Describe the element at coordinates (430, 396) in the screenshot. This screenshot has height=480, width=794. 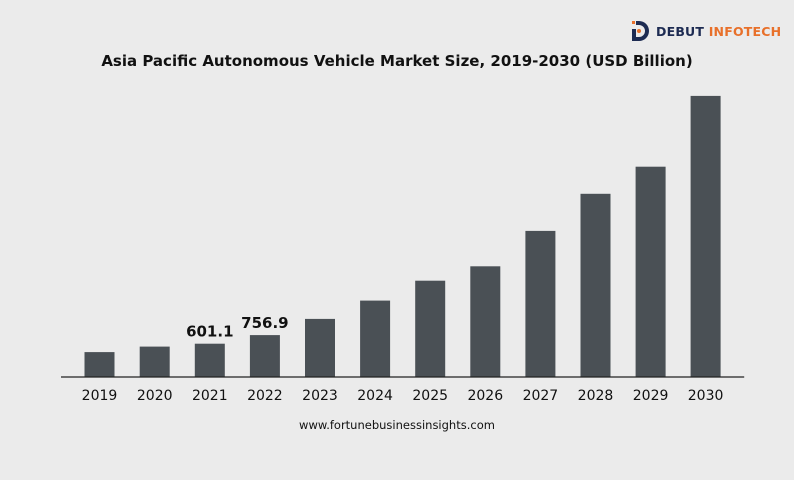
I see `x-tick-label-2025: 2025` at that location.